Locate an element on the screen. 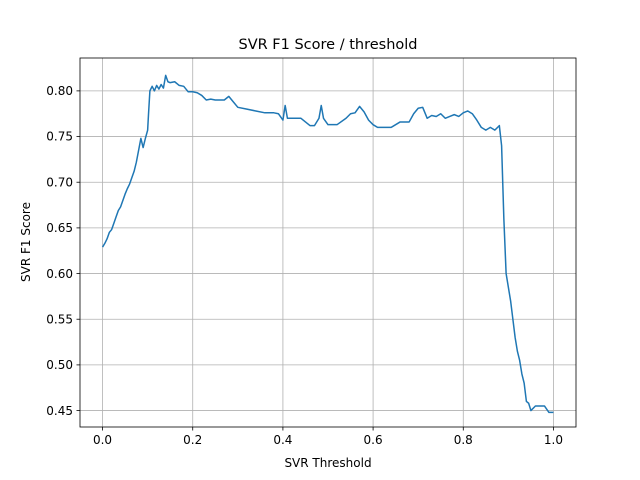  y-tick-label: 0.65 is located at coordinates (59, 228).